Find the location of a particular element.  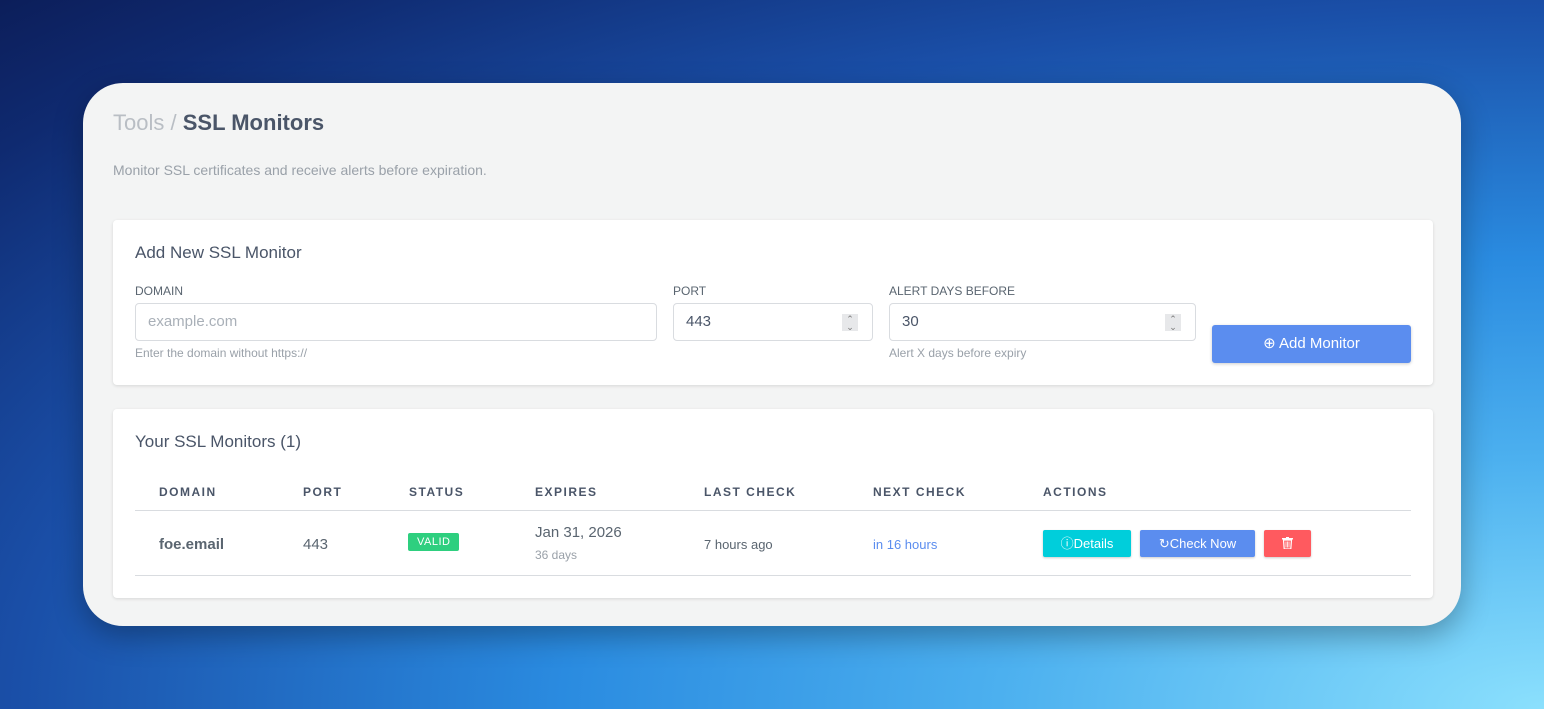

col-last-check: LAST CHECK is located at coordinates (750, 492).